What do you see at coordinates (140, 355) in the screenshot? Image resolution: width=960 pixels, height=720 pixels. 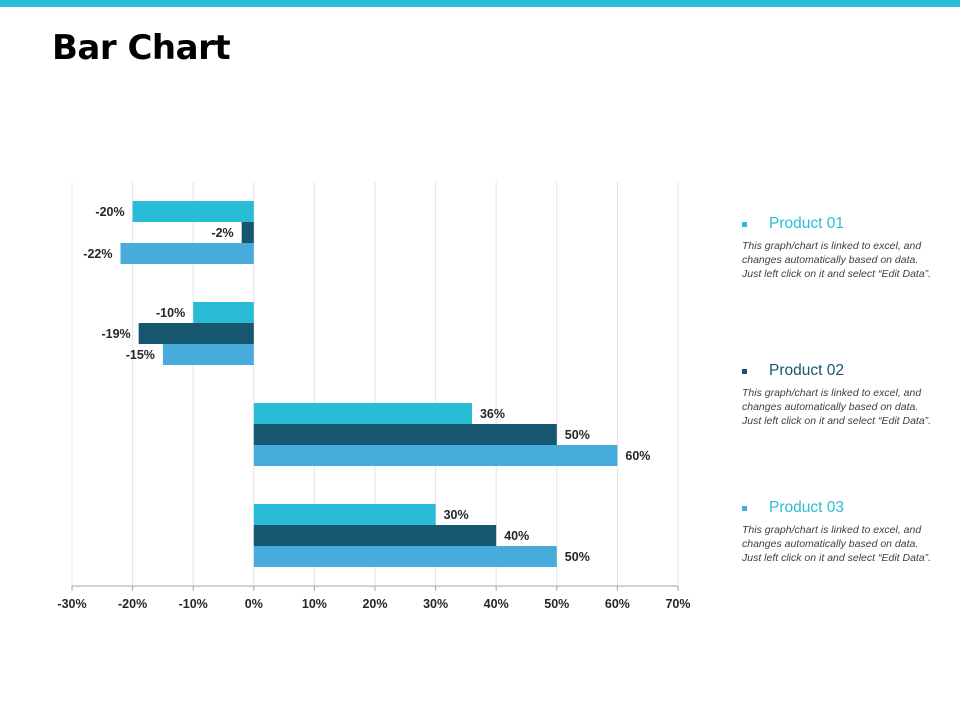 I see `data-label-product-03-group-2: -15%` at bounding box center [140, 355].